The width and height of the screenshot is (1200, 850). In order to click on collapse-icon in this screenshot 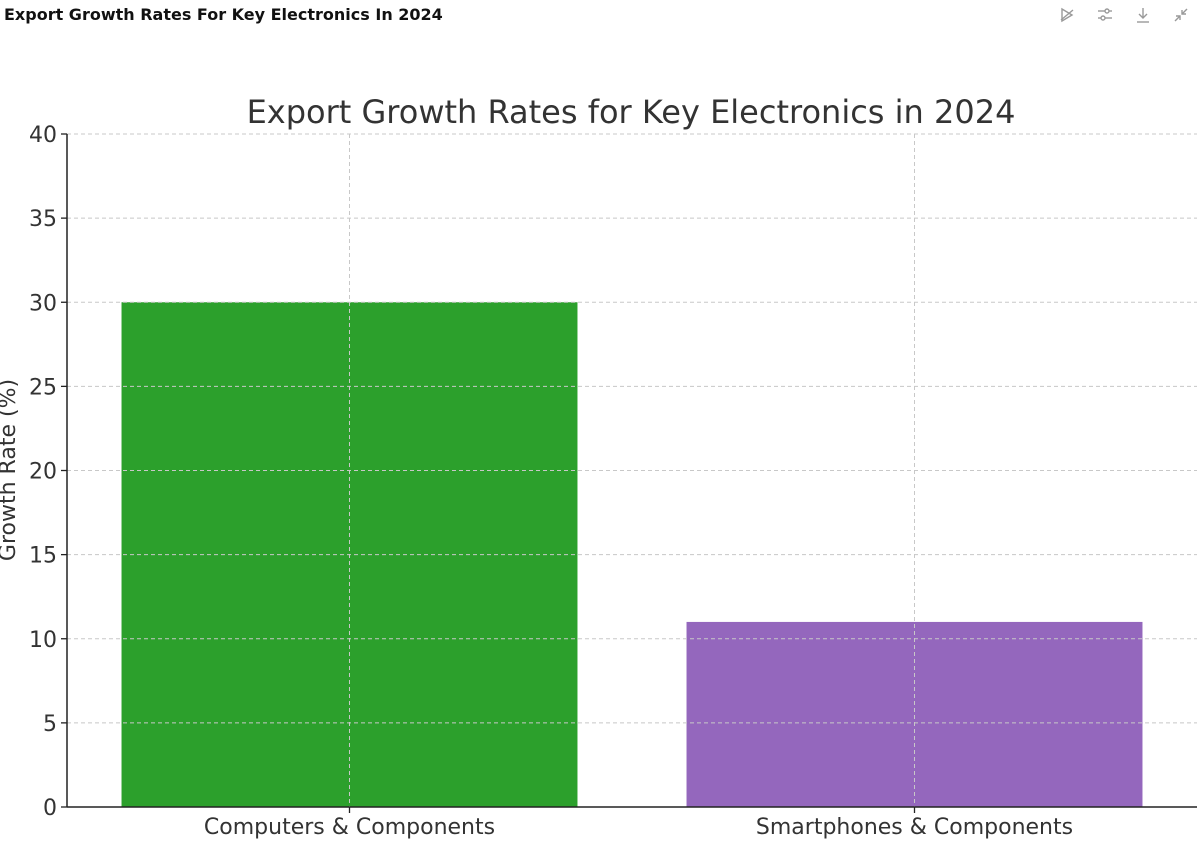, I will do `click(1181, 15)`.